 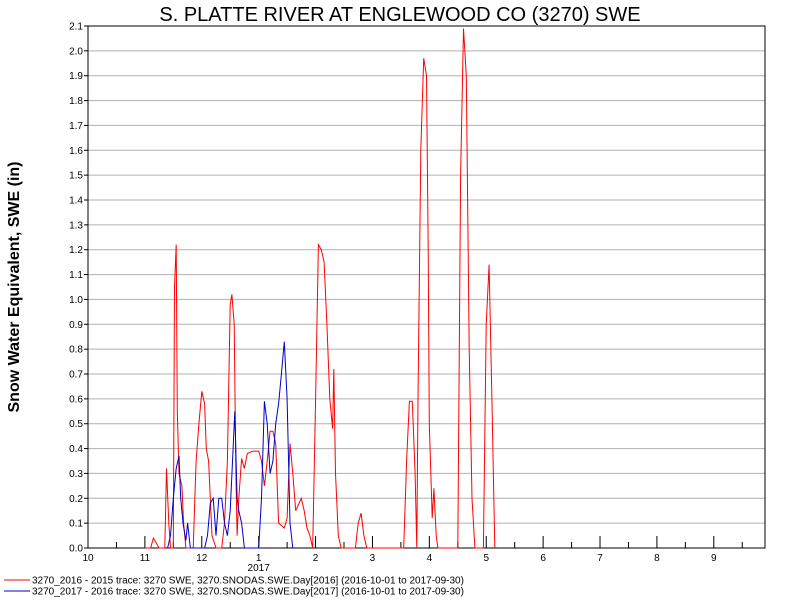 I want to click on x-tick-label: 8, so click(x=657, y=558).